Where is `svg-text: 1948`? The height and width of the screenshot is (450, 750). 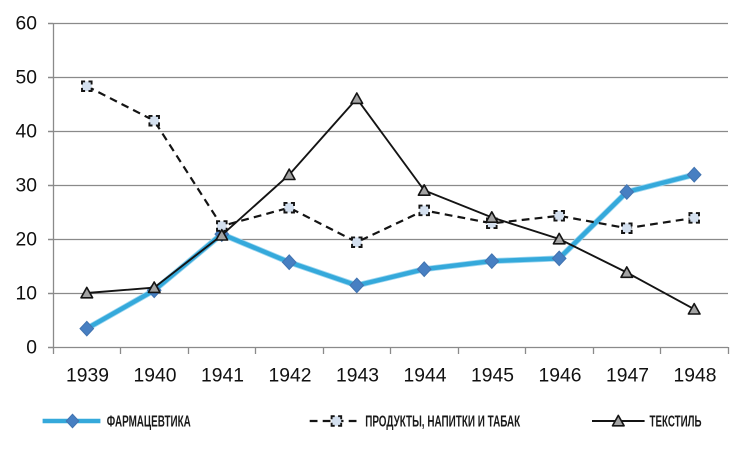
svg-text: 1948 is located at coordinates (695, 376).